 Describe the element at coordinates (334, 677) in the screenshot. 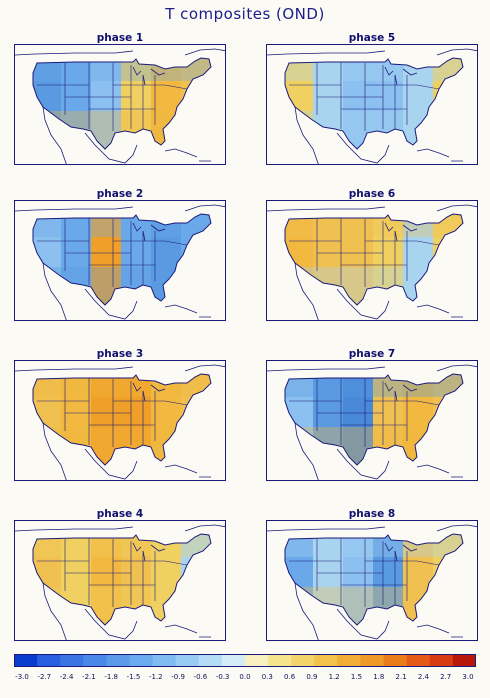

I see `colorbar-tick-label: 1.2` at that location.